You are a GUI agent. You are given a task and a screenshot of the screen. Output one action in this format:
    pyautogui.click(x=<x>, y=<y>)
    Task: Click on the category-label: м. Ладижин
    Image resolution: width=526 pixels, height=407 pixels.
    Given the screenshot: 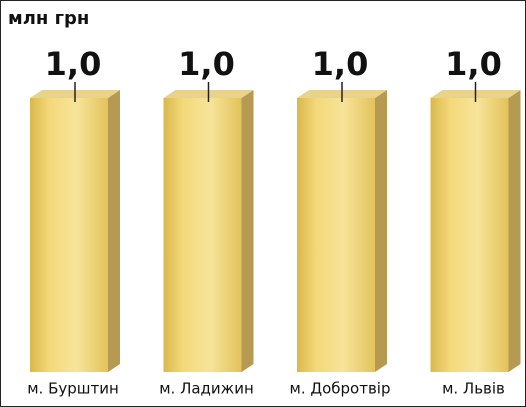 What is the action you would take?
    pyautogui.click(x=206, y=389)
    